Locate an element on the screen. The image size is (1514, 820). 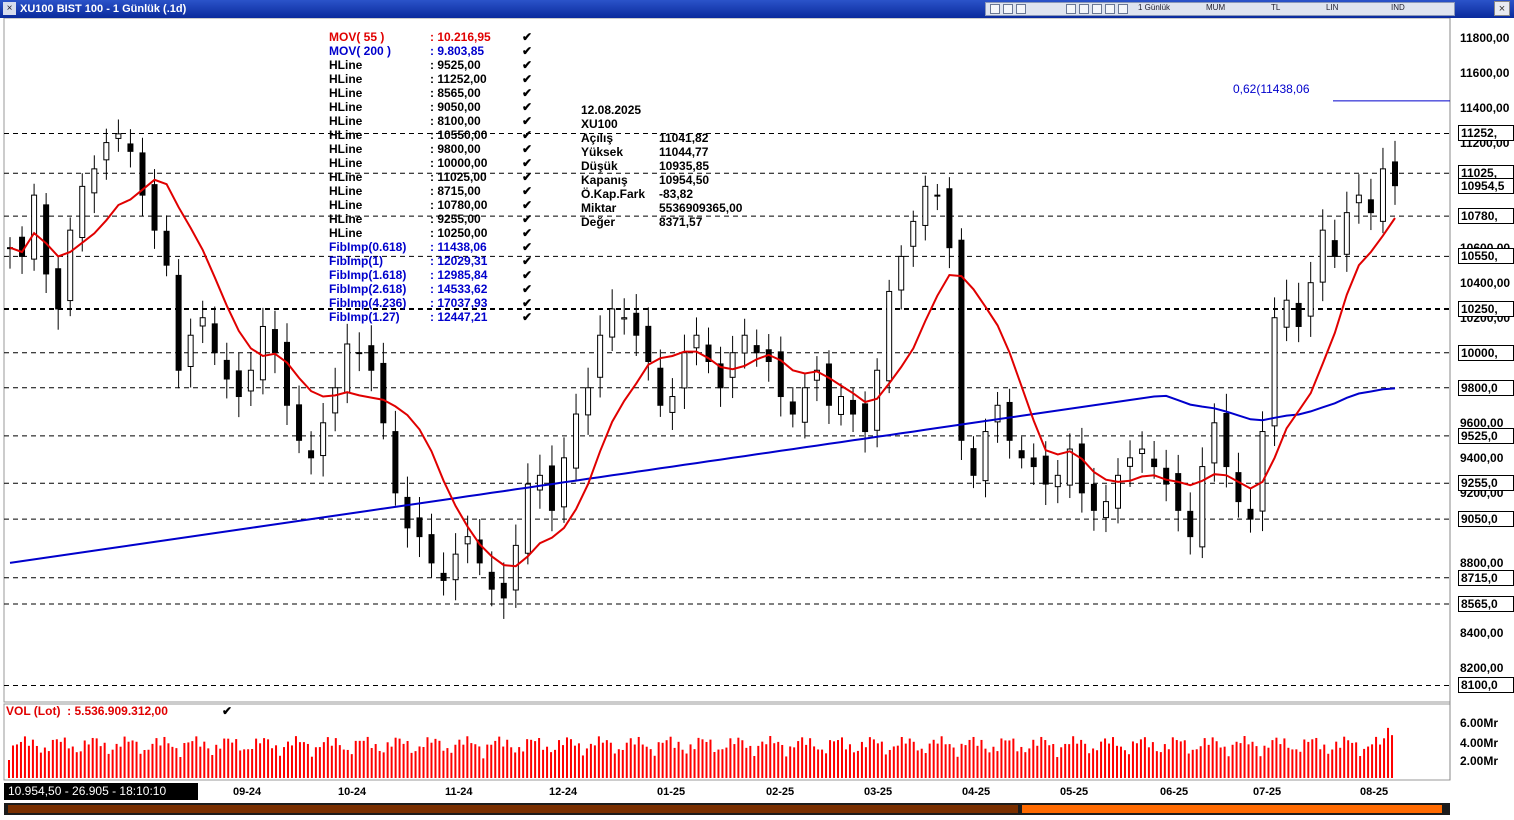
legend-value: : 12985,84 is located at coordinates (459, 275).